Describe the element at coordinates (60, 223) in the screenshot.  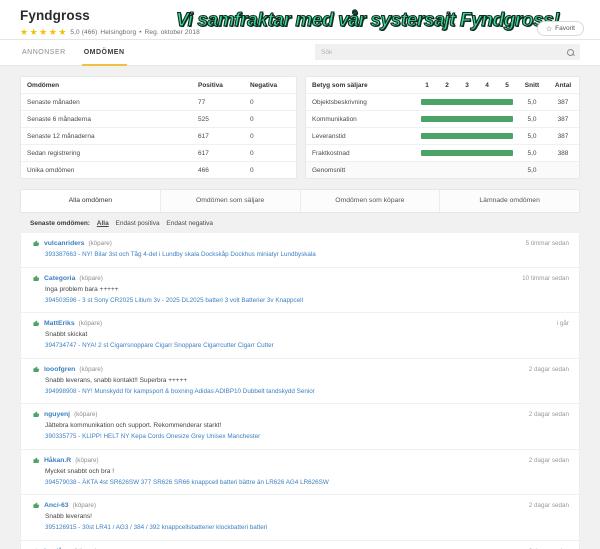
I see `latest-reviews-label: Senaste omdömen:` at that location.